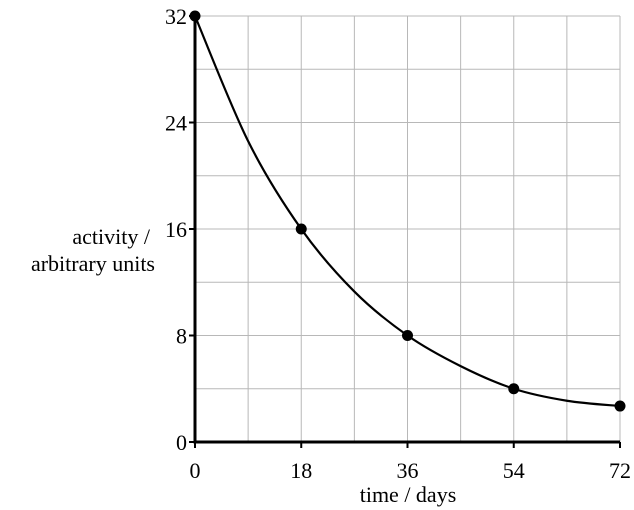 The image size is (634, 510). Describe the element at coordinates (195, 470) in the screenshot. I see `x-tick-label: 0` at that location.